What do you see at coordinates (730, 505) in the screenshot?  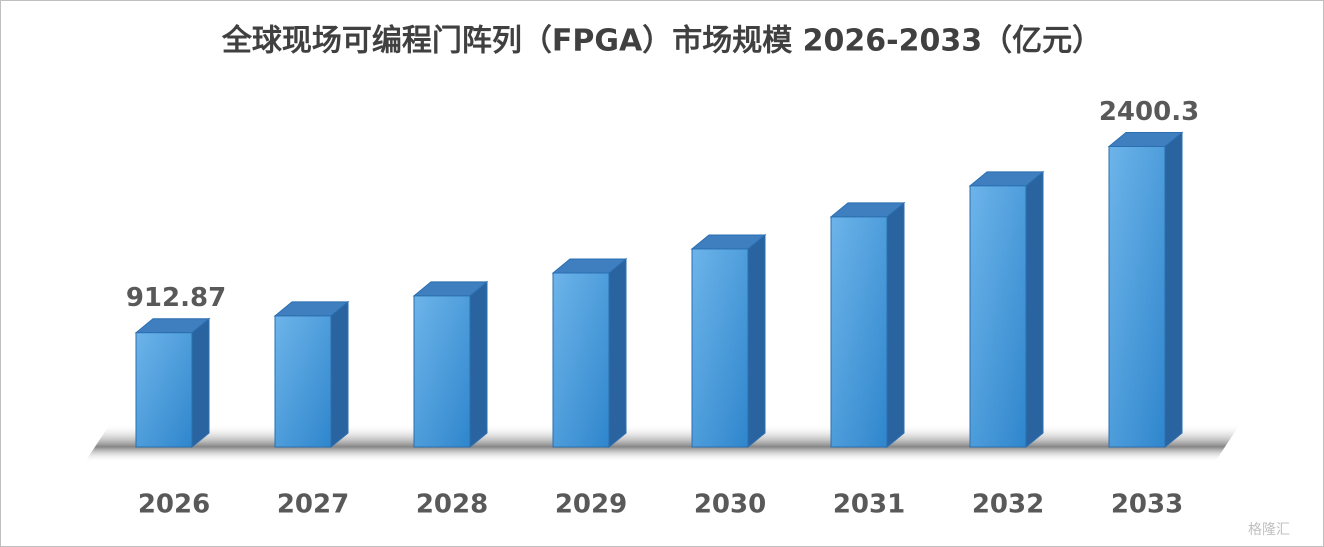 I see `x-tick-label: 2030` at bounding box center [730, 505].